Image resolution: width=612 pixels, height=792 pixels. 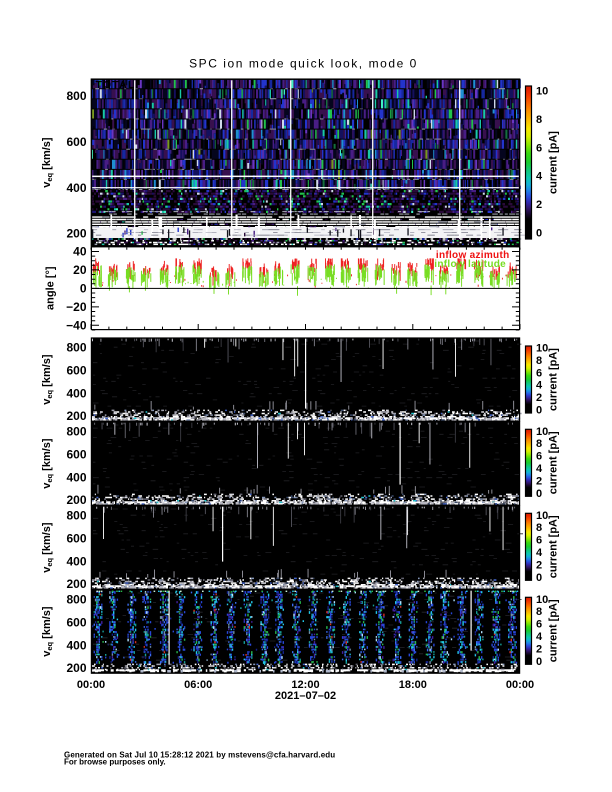 I want to click on svg-text: inflow latitude, so click(x=470, y=264).